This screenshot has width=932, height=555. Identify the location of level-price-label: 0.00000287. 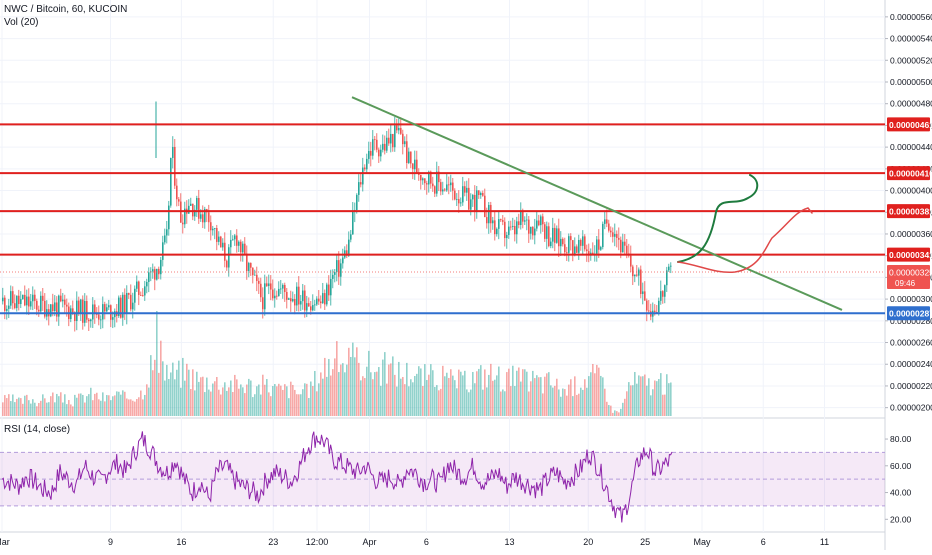
(910, 314).